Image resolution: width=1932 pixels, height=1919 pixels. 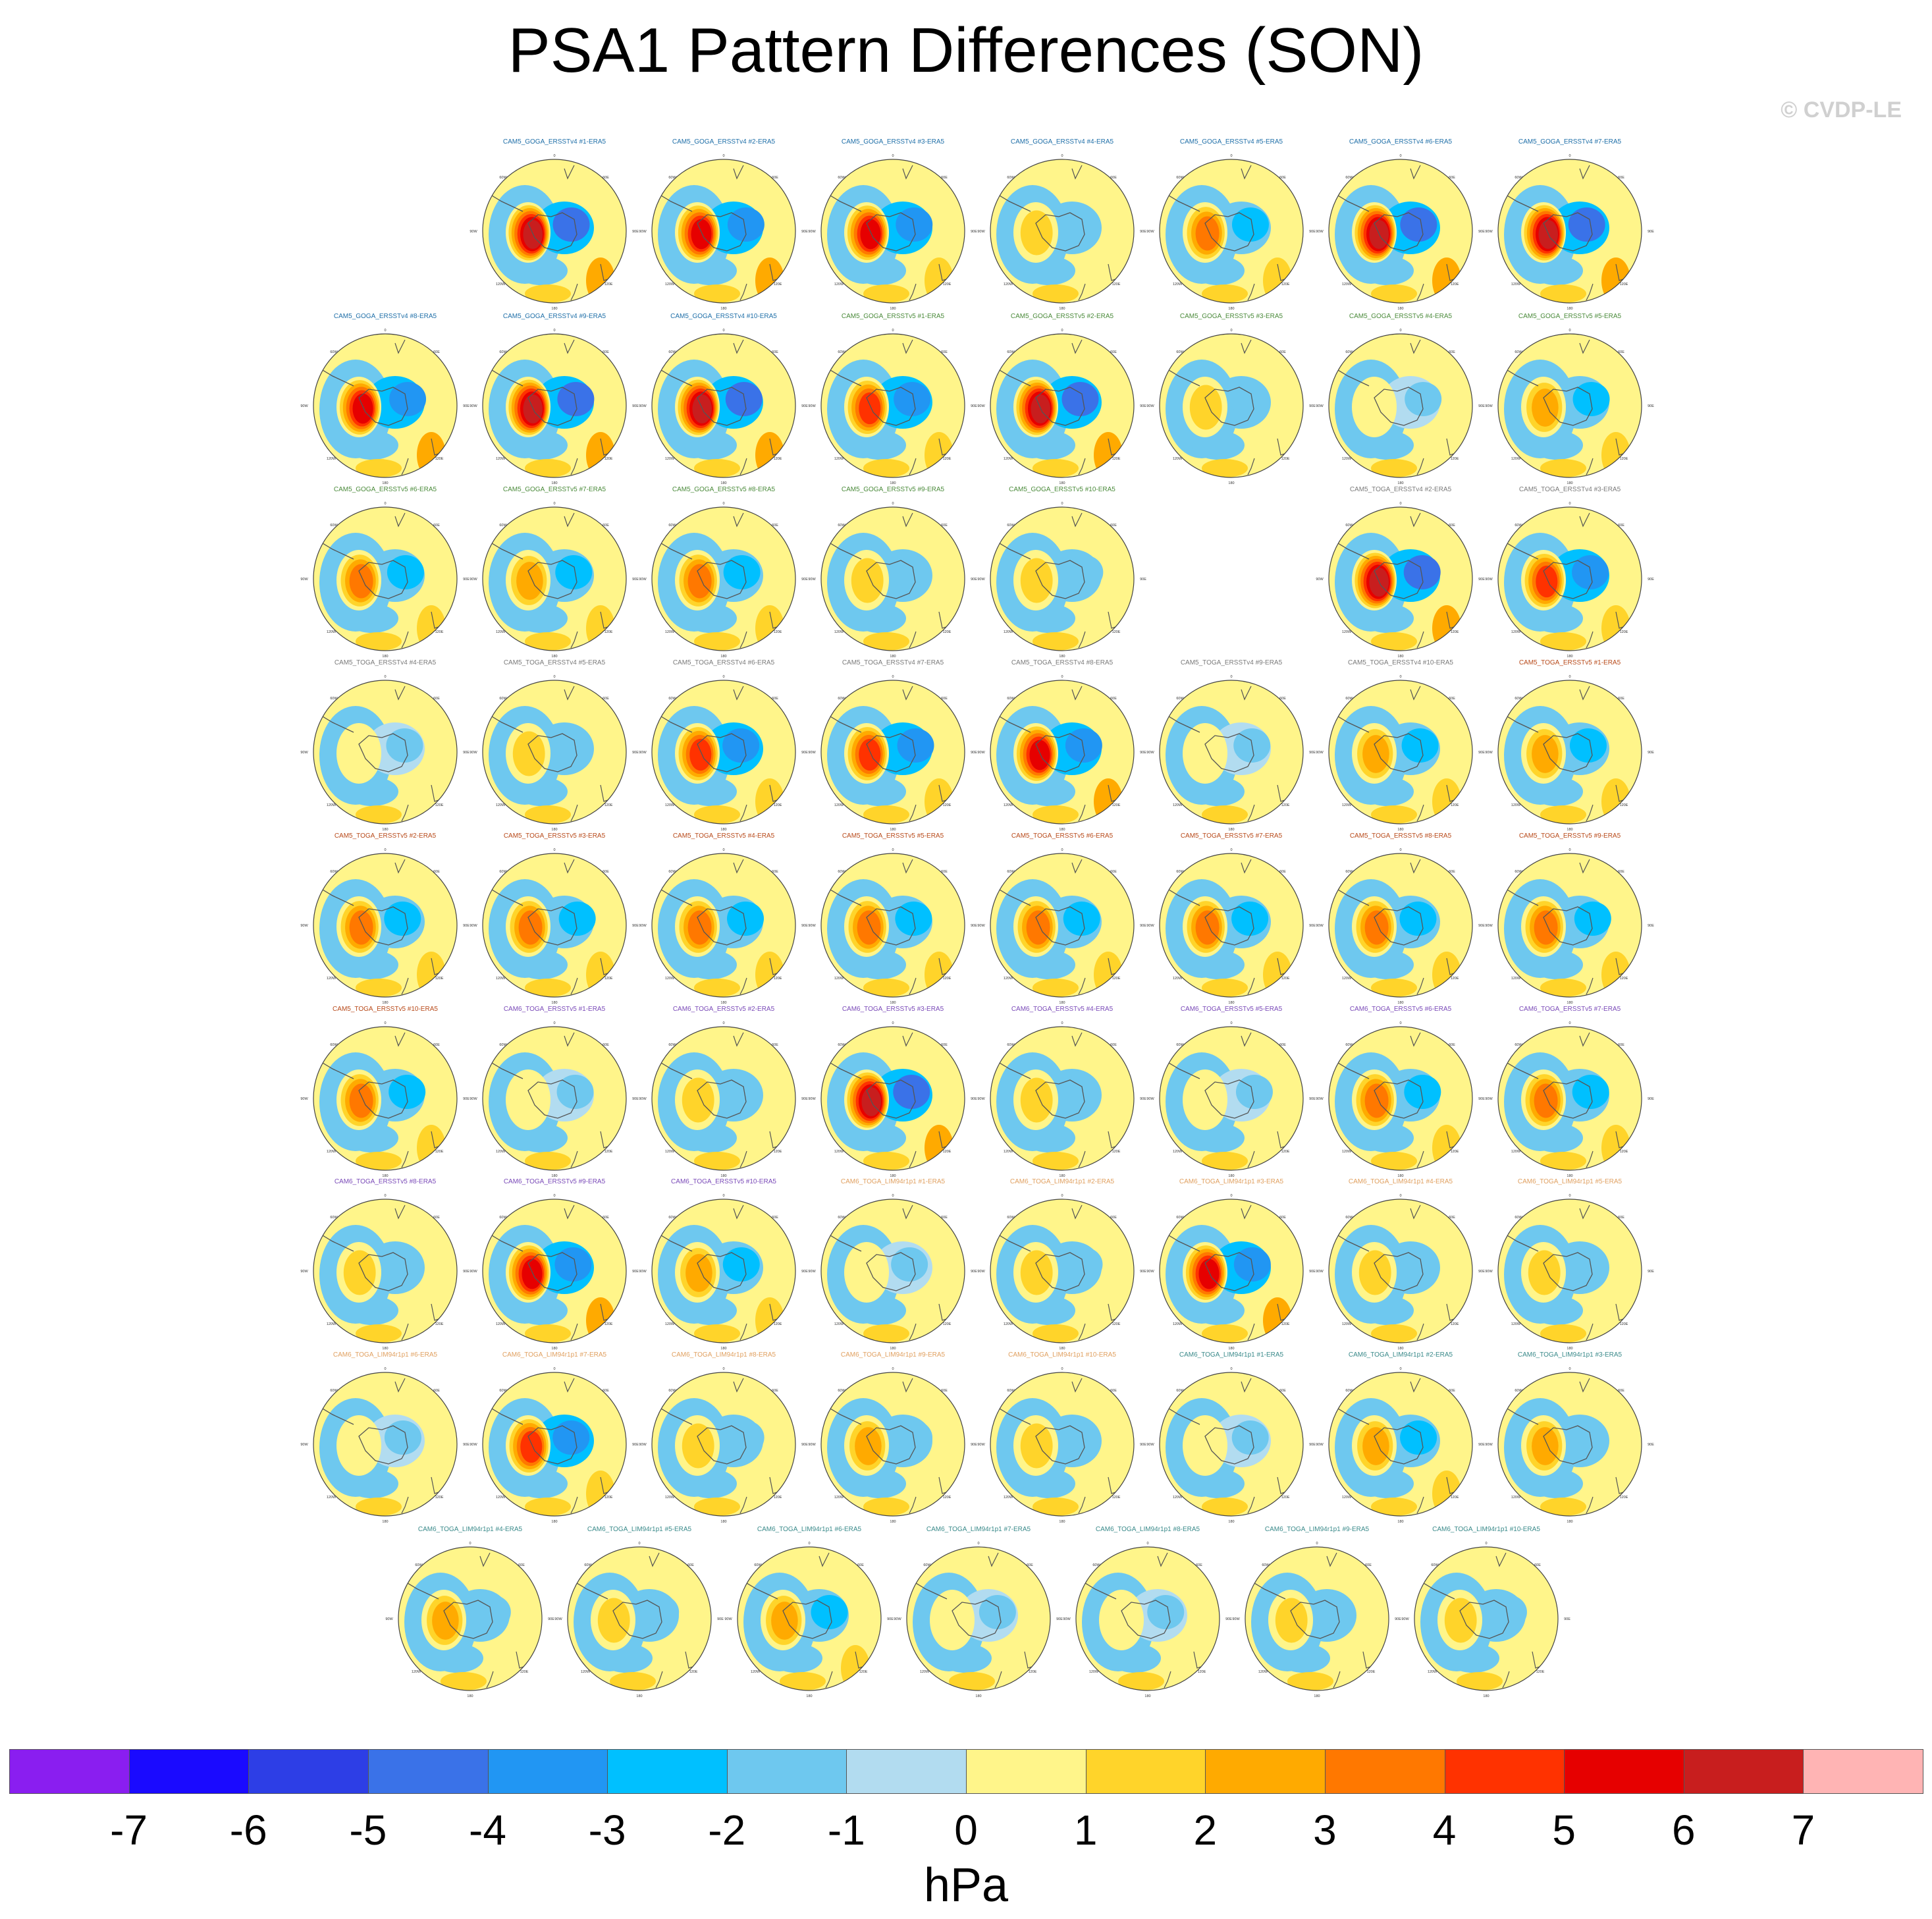 What do you see at coordinates (1683, 1830) in the screenshot?
I see `colorbar-tick-label: 6` at bounding box center [1683, 1830].